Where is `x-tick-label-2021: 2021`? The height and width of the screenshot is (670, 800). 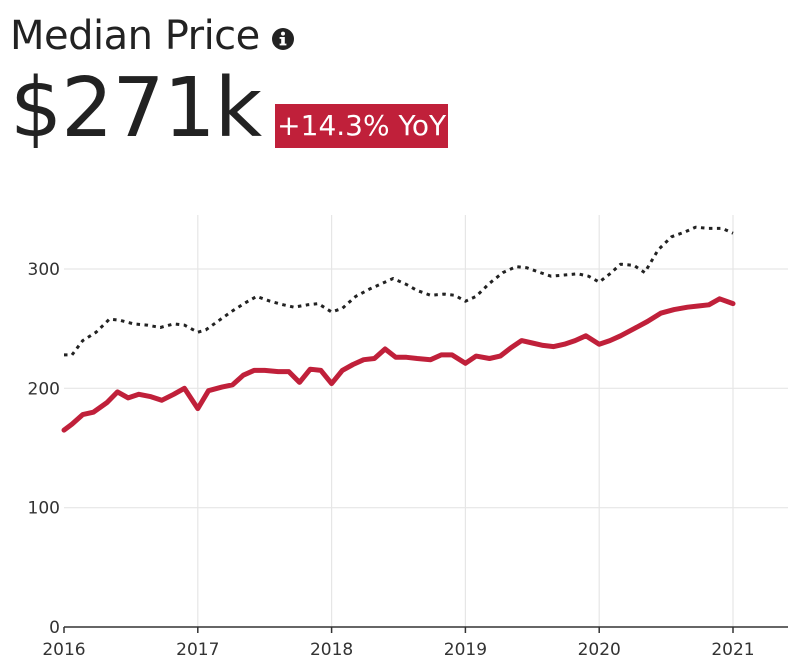
x-tick-label-2021: 2021 is located at coordinates (732, 650).